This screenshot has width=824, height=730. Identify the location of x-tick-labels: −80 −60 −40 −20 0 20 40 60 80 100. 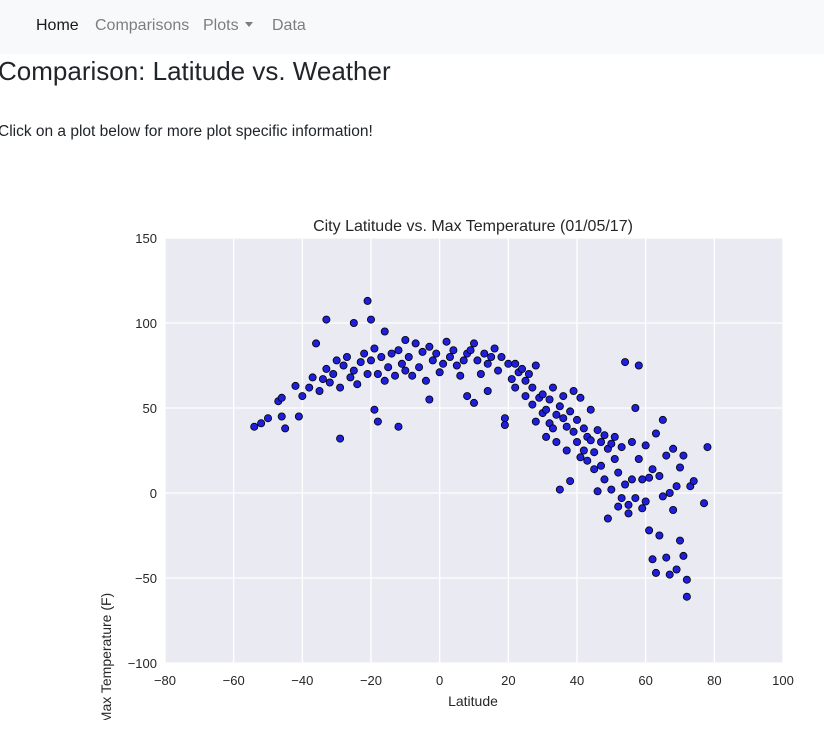
(474, 680).